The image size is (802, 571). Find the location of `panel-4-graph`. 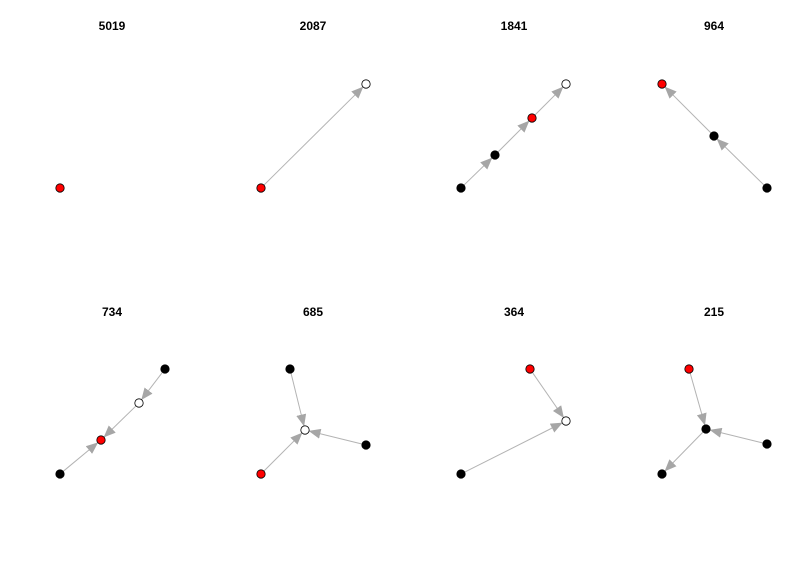

panel-4-graph is located at coordinates (714, 136).